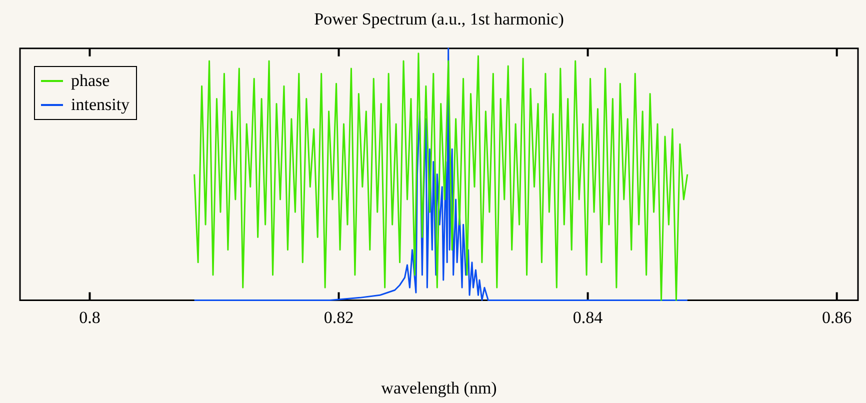 Image resolution: width=866 pixels, height=403 pixels. I want to click on x-tick-label: 0.84, so click(588, 317).